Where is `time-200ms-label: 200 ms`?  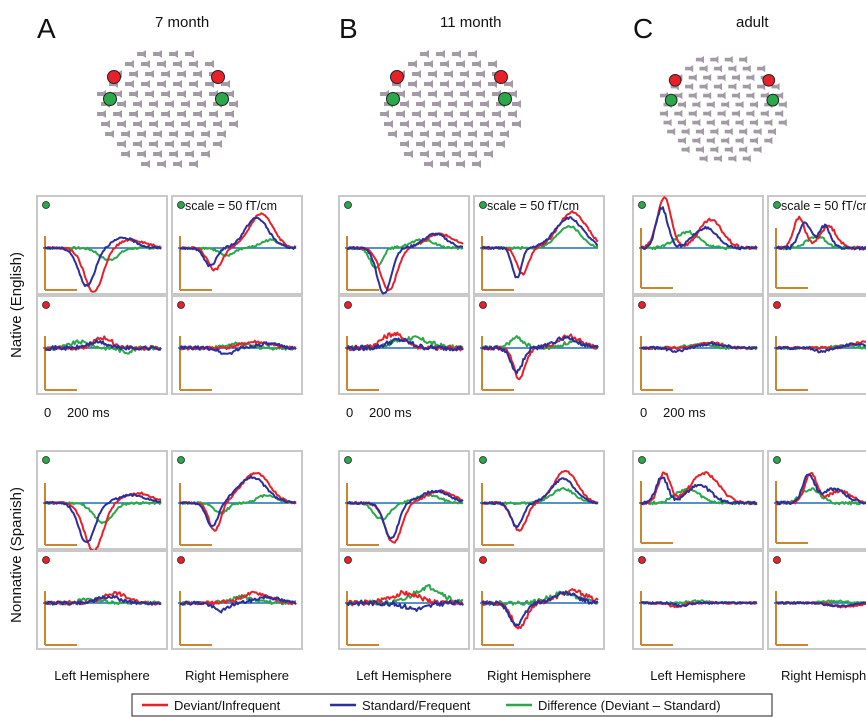
time-200ms-label: 200 ms is located at coordinates (390, 412).